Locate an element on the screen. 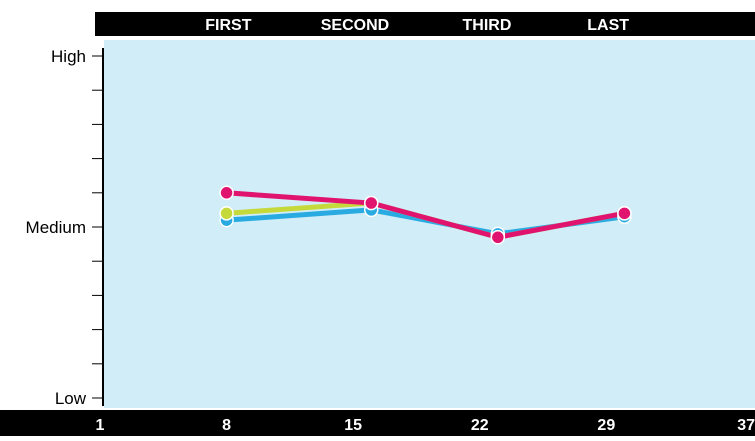 The height and width of the screenshot is (441, 755). x-tick-label-8: 8 is located at coordinates (226, 425).